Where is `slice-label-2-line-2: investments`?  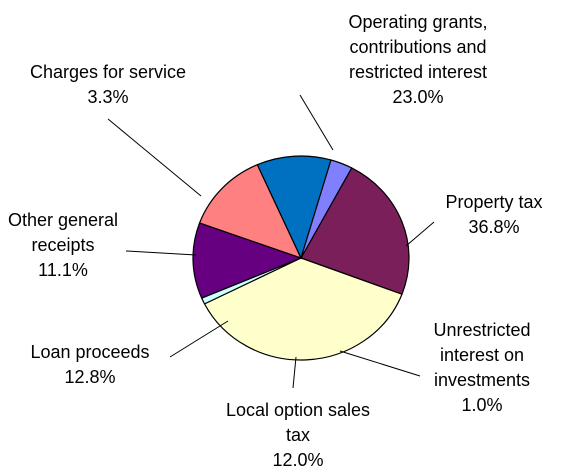 slice-label-2-line-2: investments is located at coordinates (482, 380).